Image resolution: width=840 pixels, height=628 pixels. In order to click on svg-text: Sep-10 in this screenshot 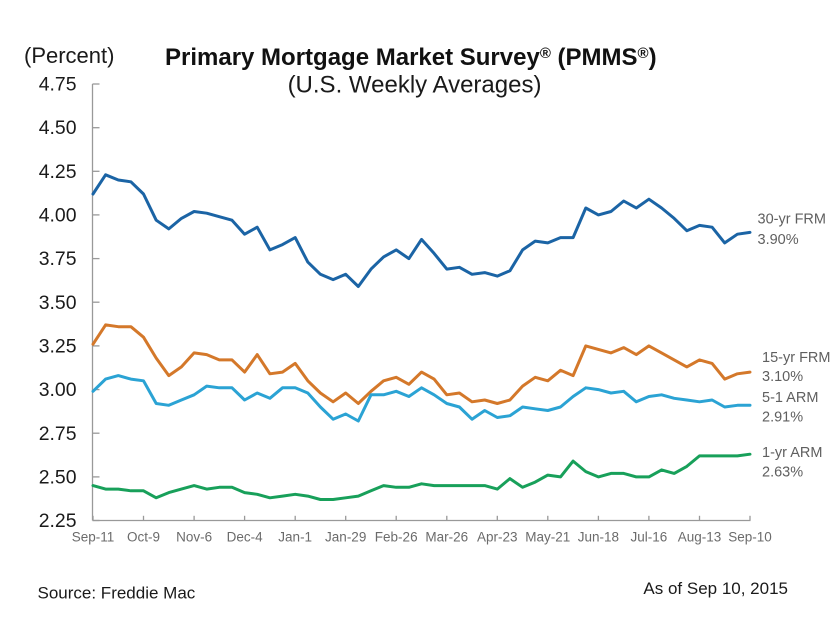, I will do `click(750, 537)`.